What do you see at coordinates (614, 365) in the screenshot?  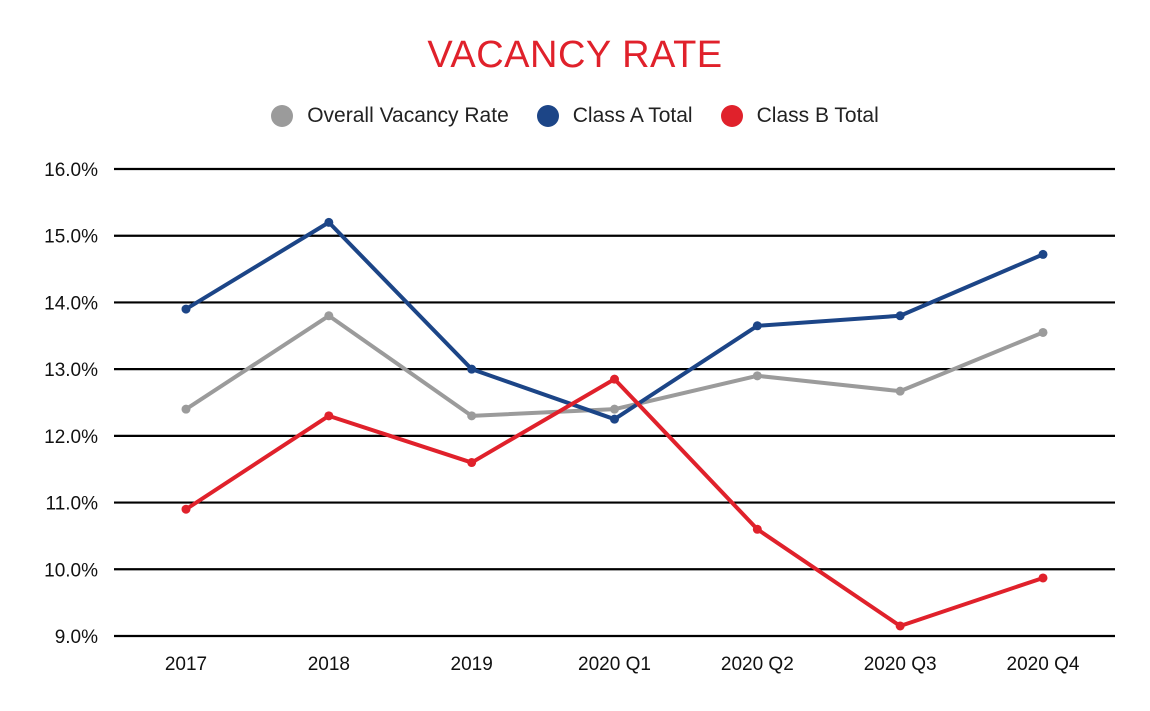 I see `series-line-overall` at bounding box center [614, 365].